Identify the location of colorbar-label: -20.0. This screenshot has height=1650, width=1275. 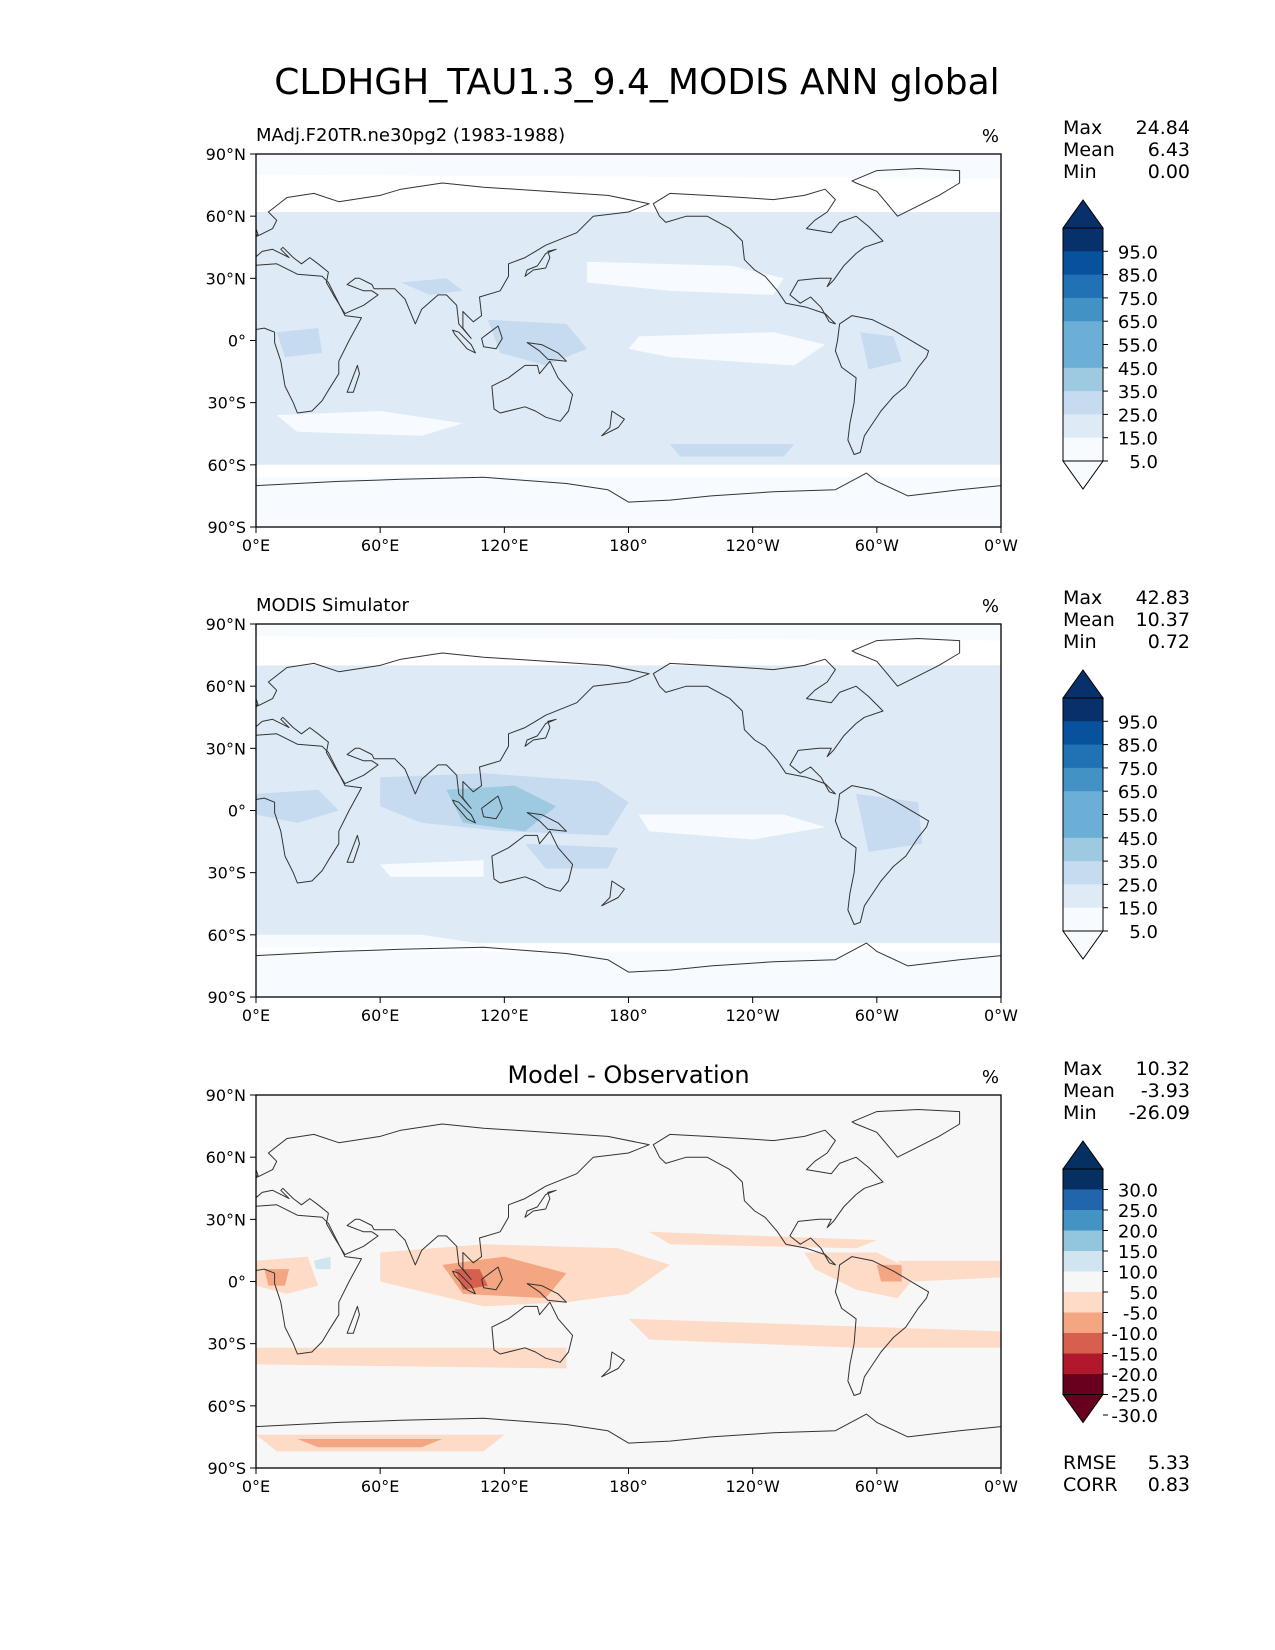
(1134, 1375).